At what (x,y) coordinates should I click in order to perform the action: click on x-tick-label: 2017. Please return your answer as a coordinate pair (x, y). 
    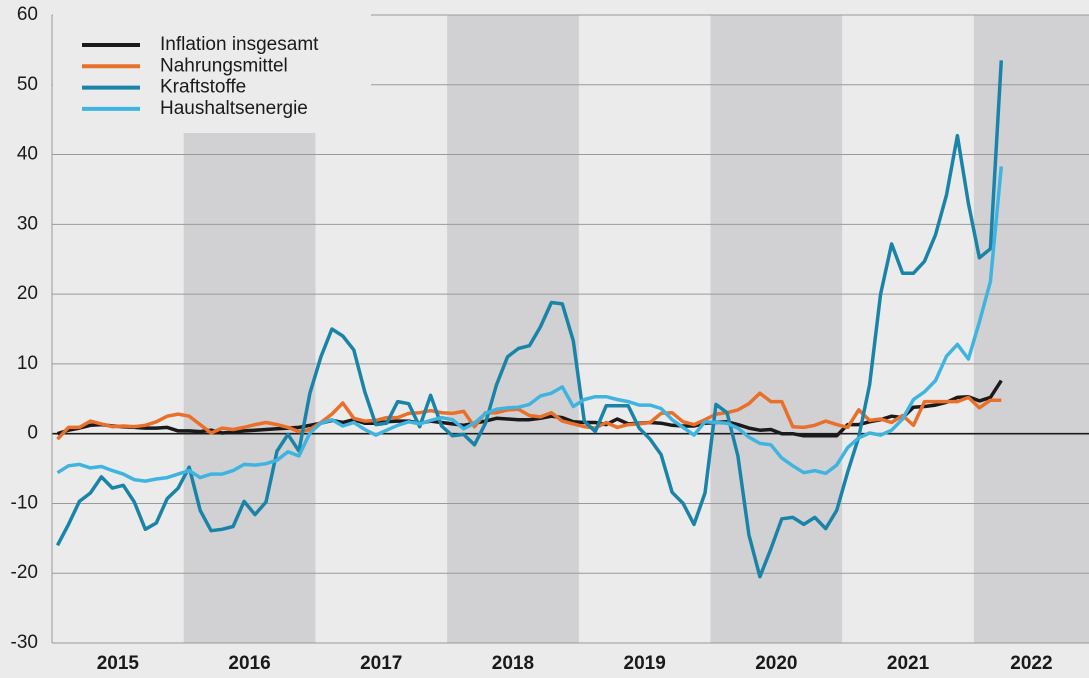
    Looking at the image, I should click on (381, 663).